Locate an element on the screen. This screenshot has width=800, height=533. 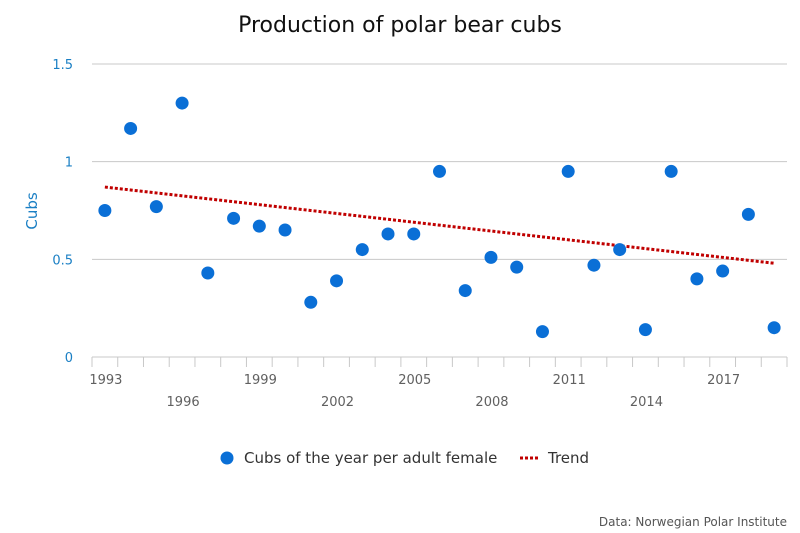
data-point-1998 is located at coordinates (234, 218).